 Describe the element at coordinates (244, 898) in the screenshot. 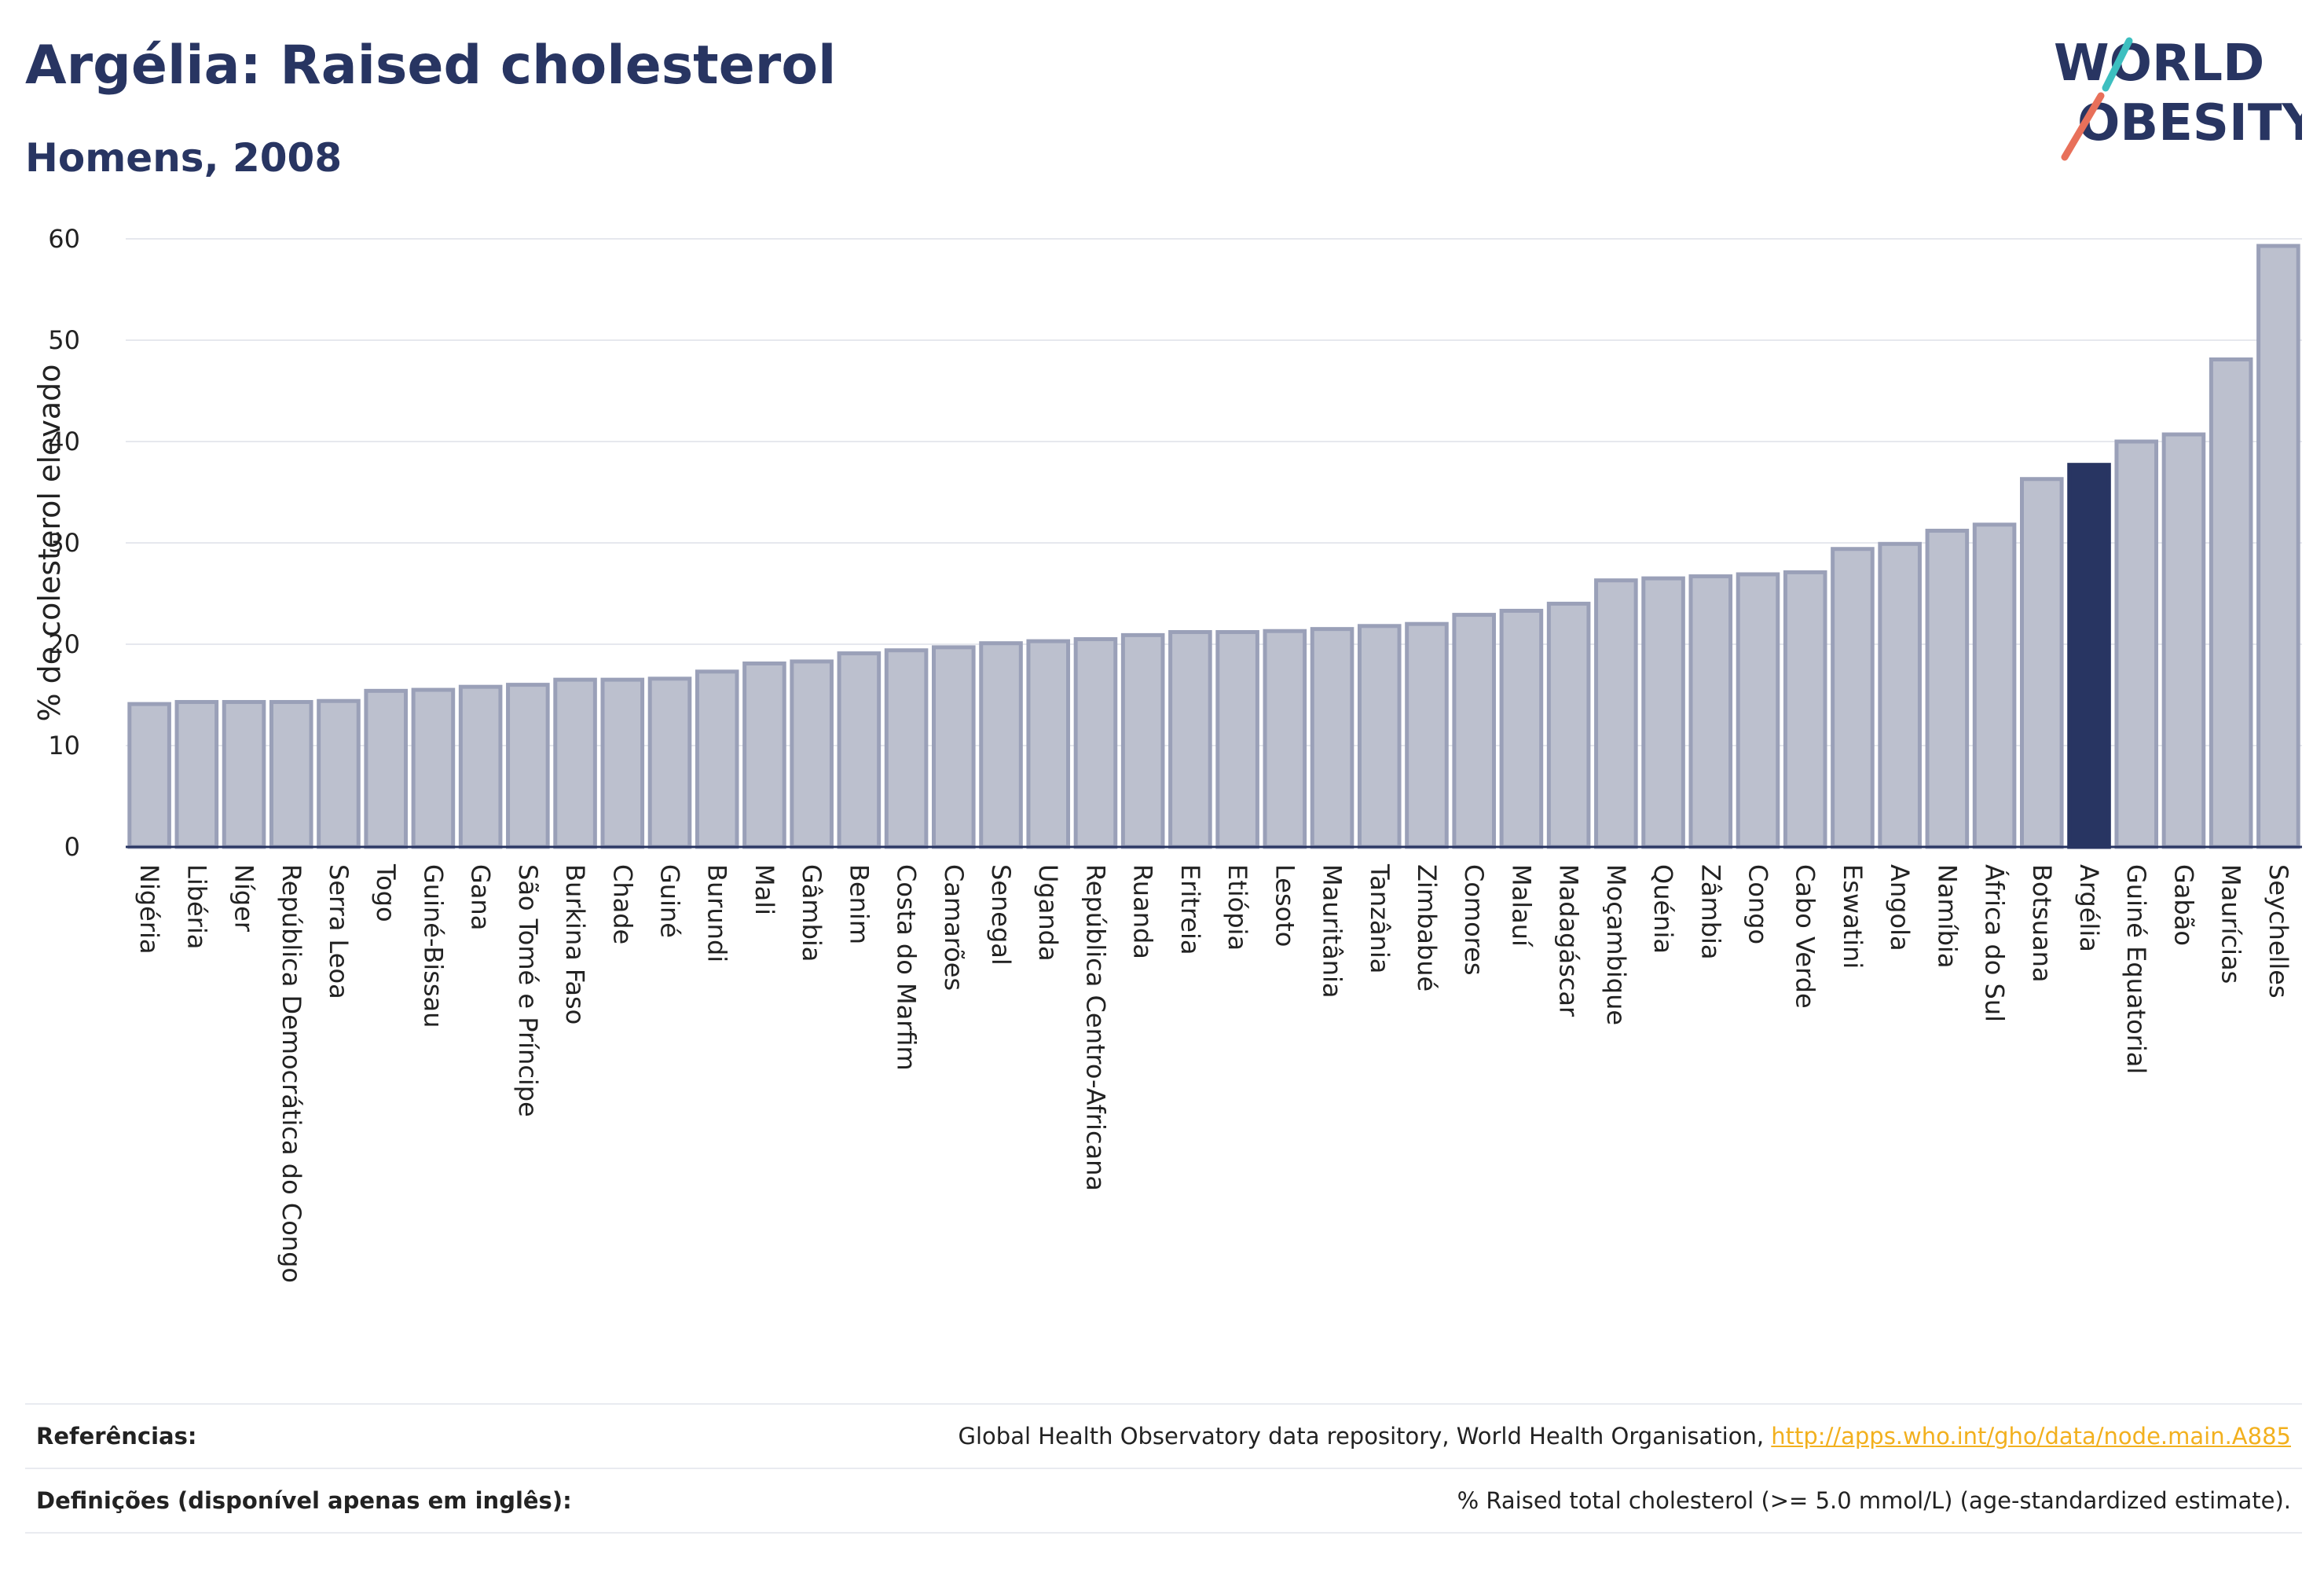

I see `x-tick-label: Níger` at that location.